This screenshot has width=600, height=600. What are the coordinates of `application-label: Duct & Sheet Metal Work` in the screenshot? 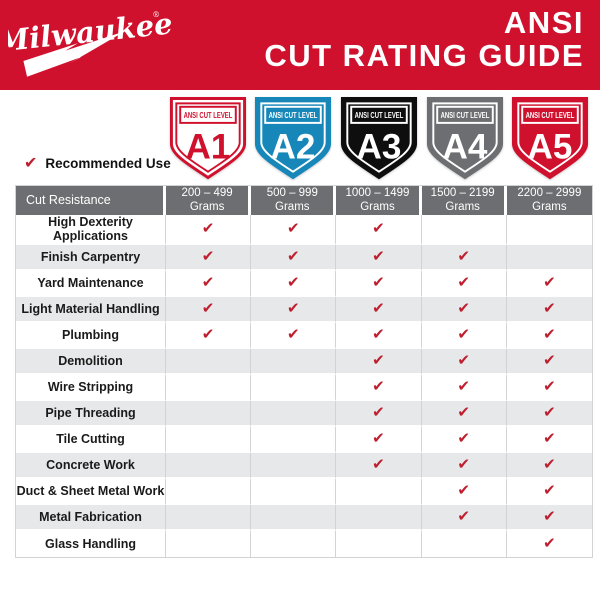 It's located at (91, 492).